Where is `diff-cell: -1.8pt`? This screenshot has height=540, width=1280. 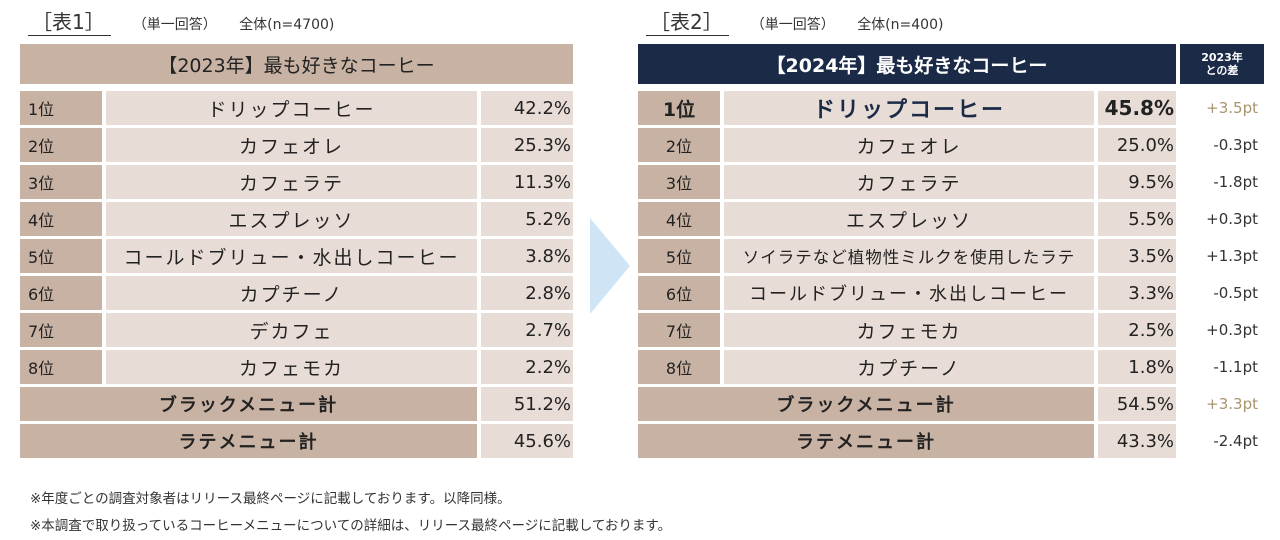
diff-cell: -1.8pt is located at coordinates (1235, 182).